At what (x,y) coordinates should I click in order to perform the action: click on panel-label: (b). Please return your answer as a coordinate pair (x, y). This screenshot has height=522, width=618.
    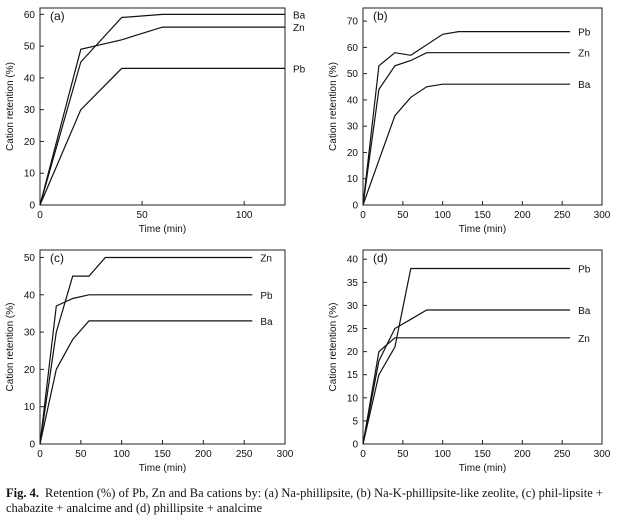
    Looking at the image, I should click on (380, 16).